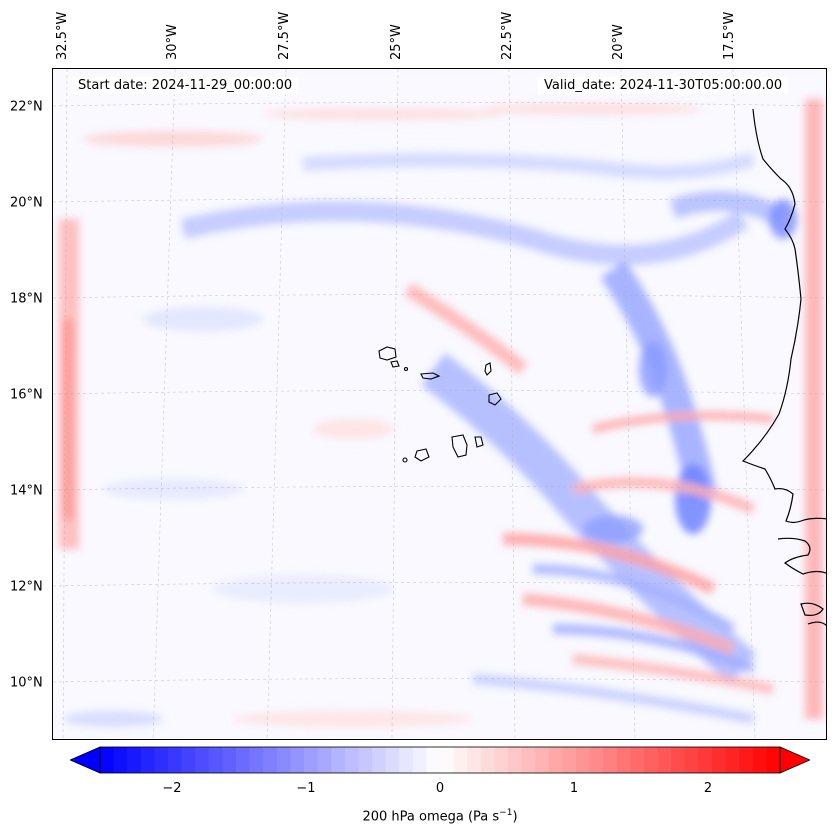 The height and width of the screenshot is (839, 837). Describe the element at coordinates (574, 788) in the screenshot. I see `colorbar-tick-1: 1` at that location.